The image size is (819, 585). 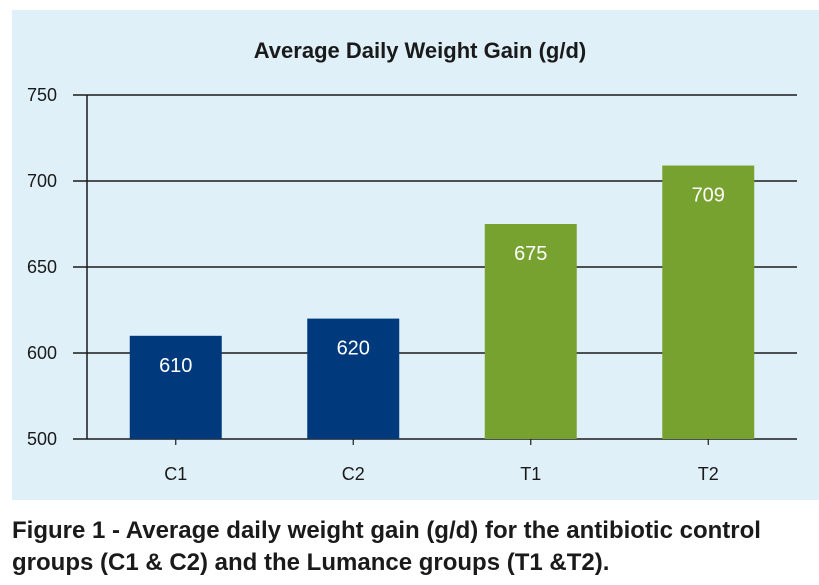 What do you see at coordinates (708, 474) in the screenshot?
I see `x-tick-label: T2` at bounding box center [708, 474].